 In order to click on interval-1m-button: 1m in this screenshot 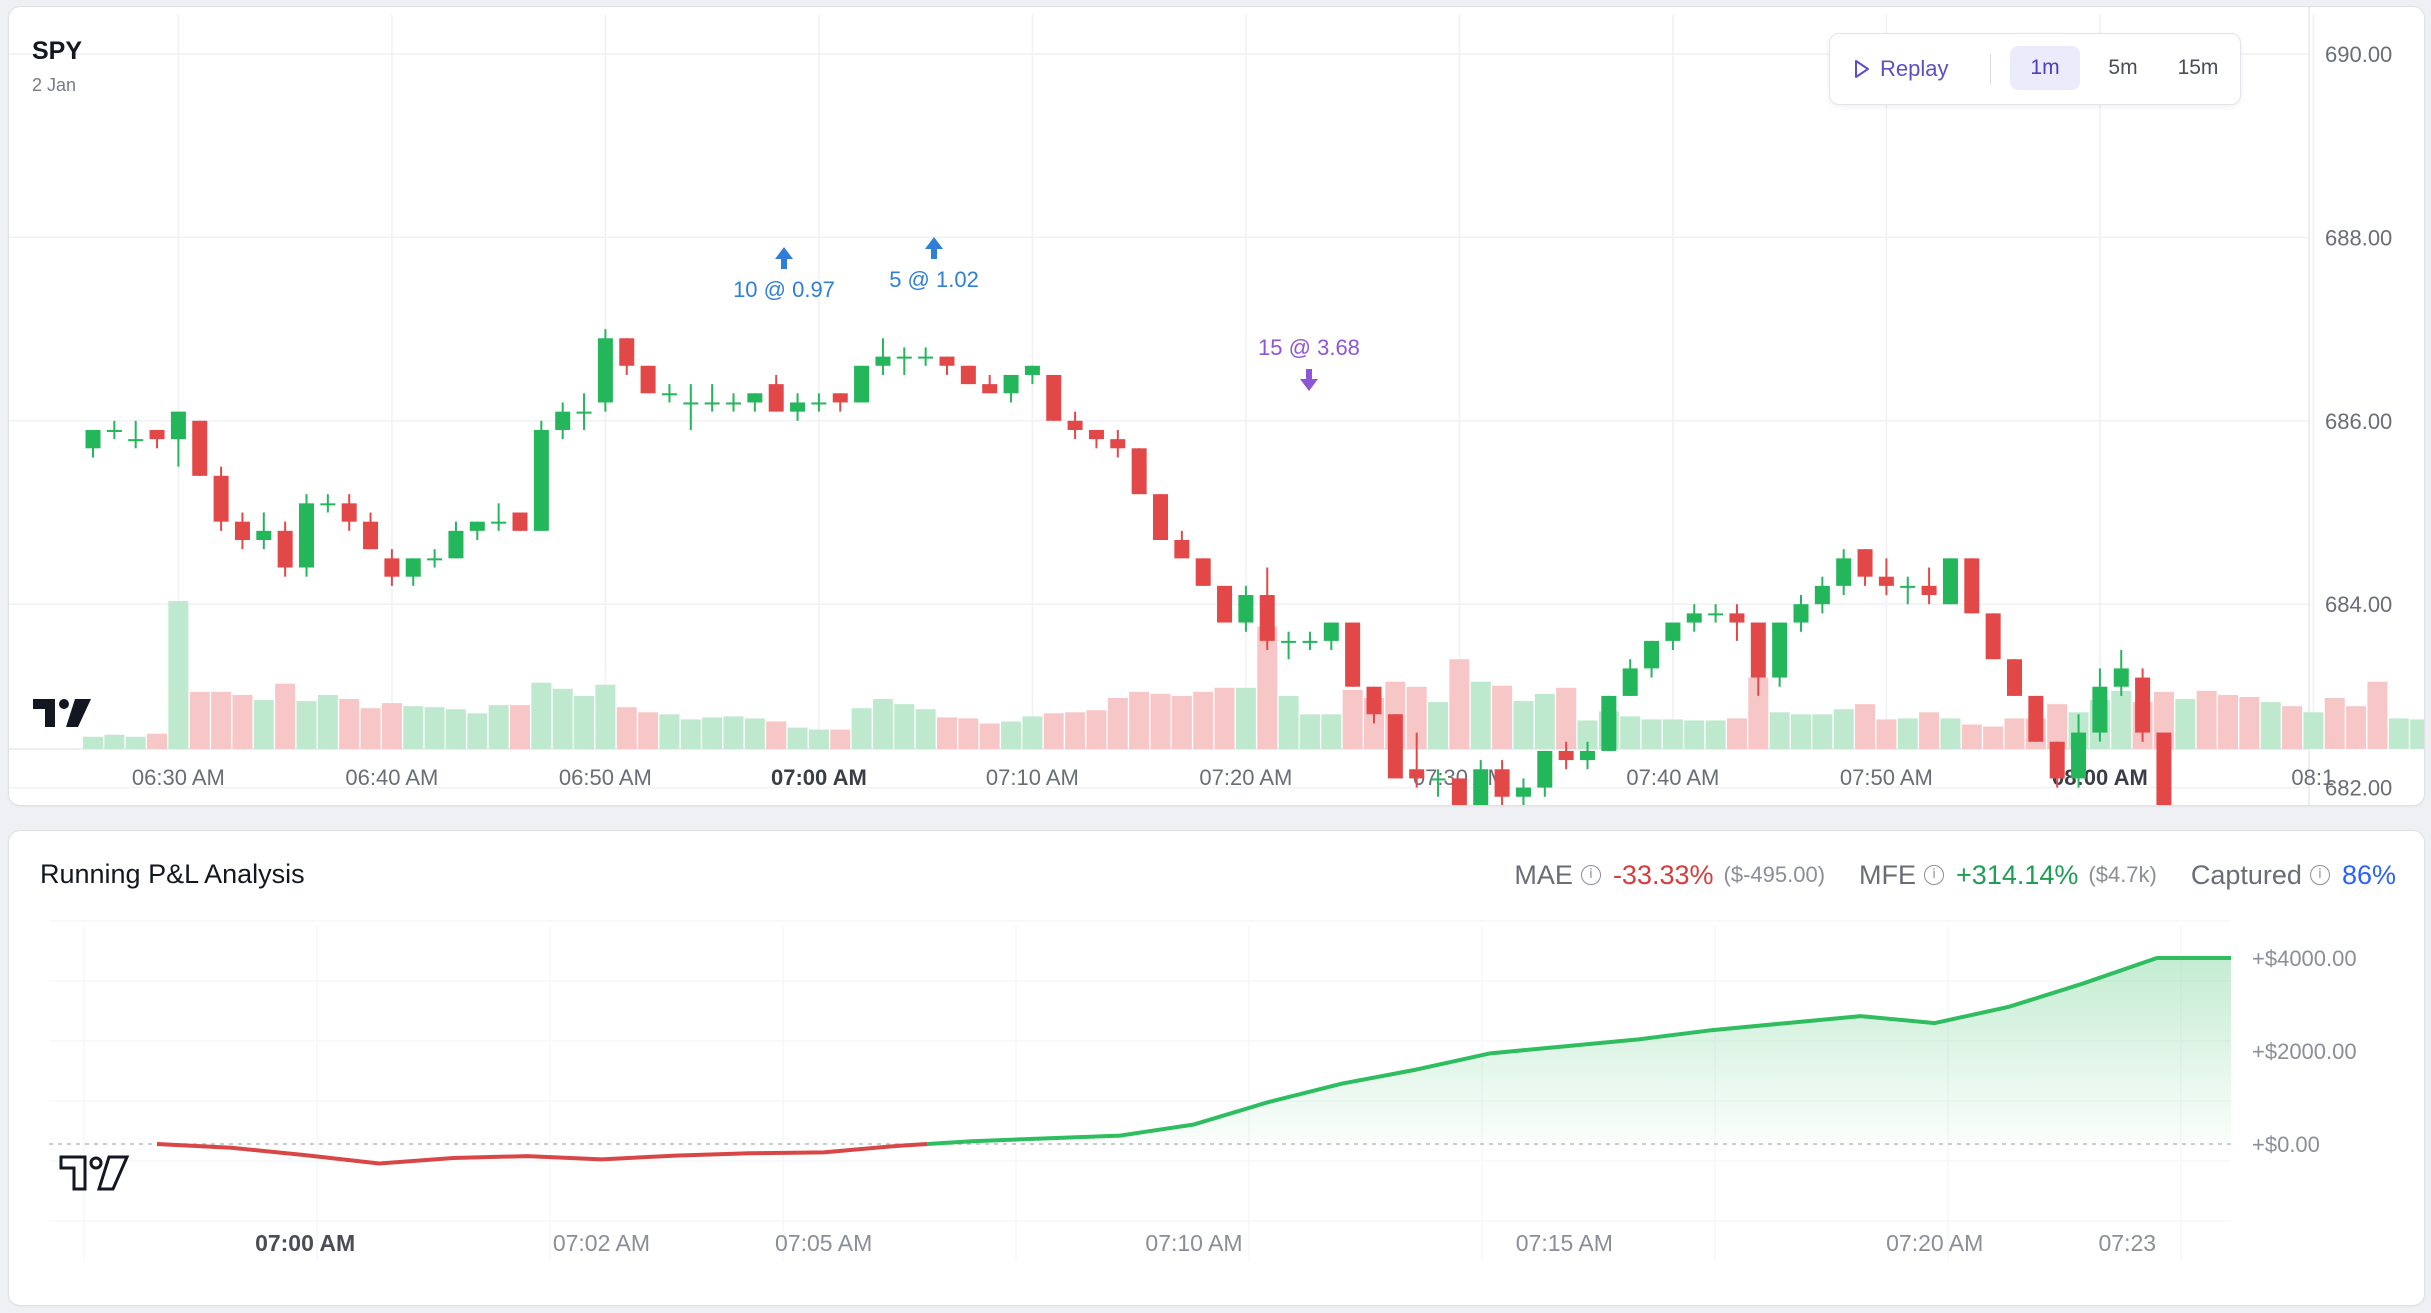, I will do `click(2045, 68)`.